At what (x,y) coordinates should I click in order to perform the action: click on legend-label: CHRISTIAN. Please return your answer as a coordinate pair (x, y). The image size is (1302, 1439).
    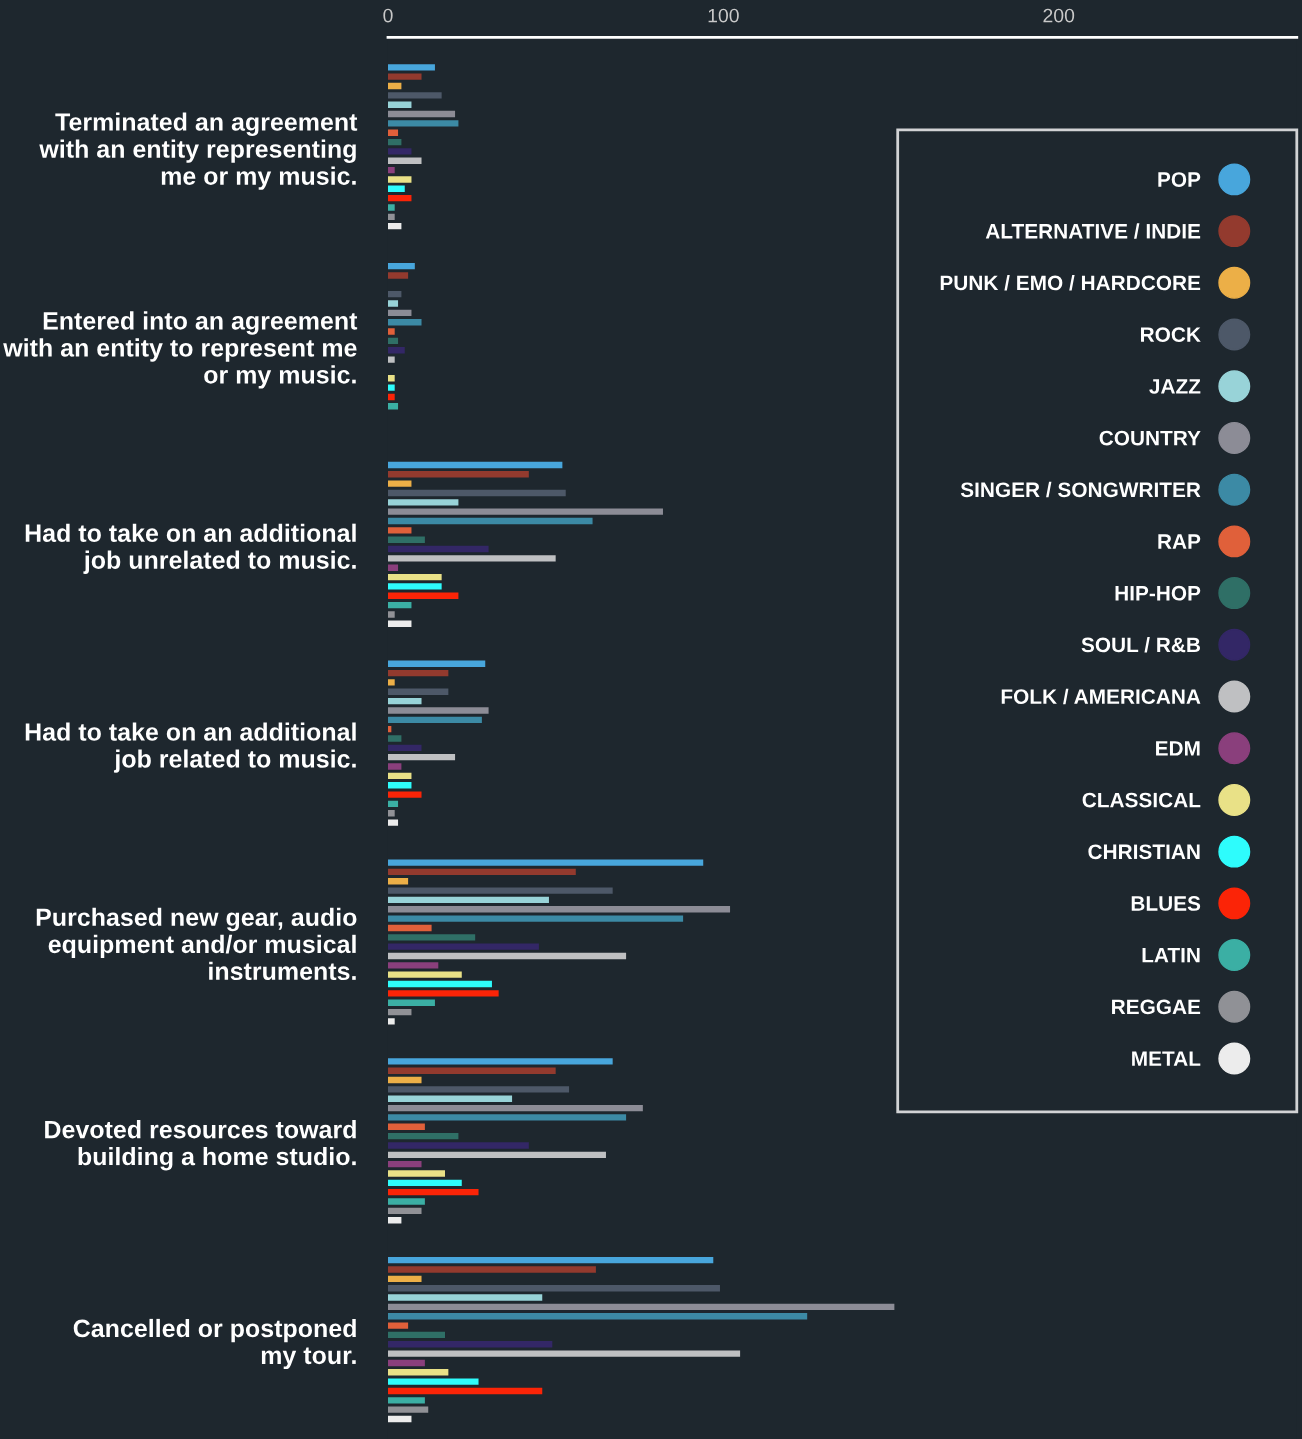
    Looking at the image, I should click on (1144, 852).